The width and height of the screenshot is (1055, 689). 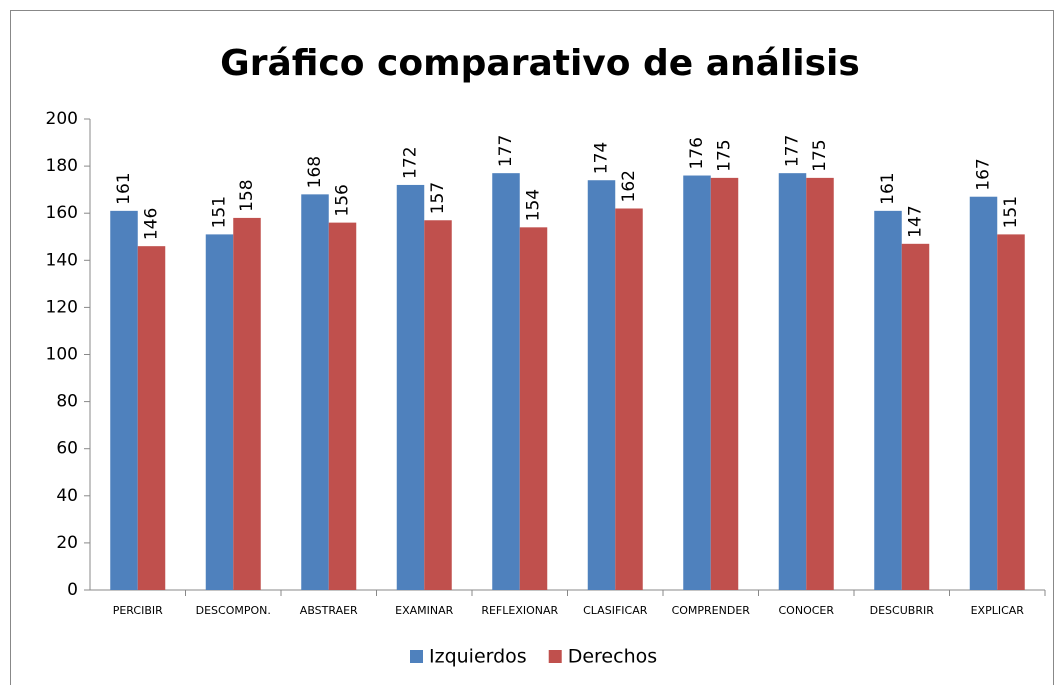 I want to click on value-label: 176, so click(x=697, y=153).